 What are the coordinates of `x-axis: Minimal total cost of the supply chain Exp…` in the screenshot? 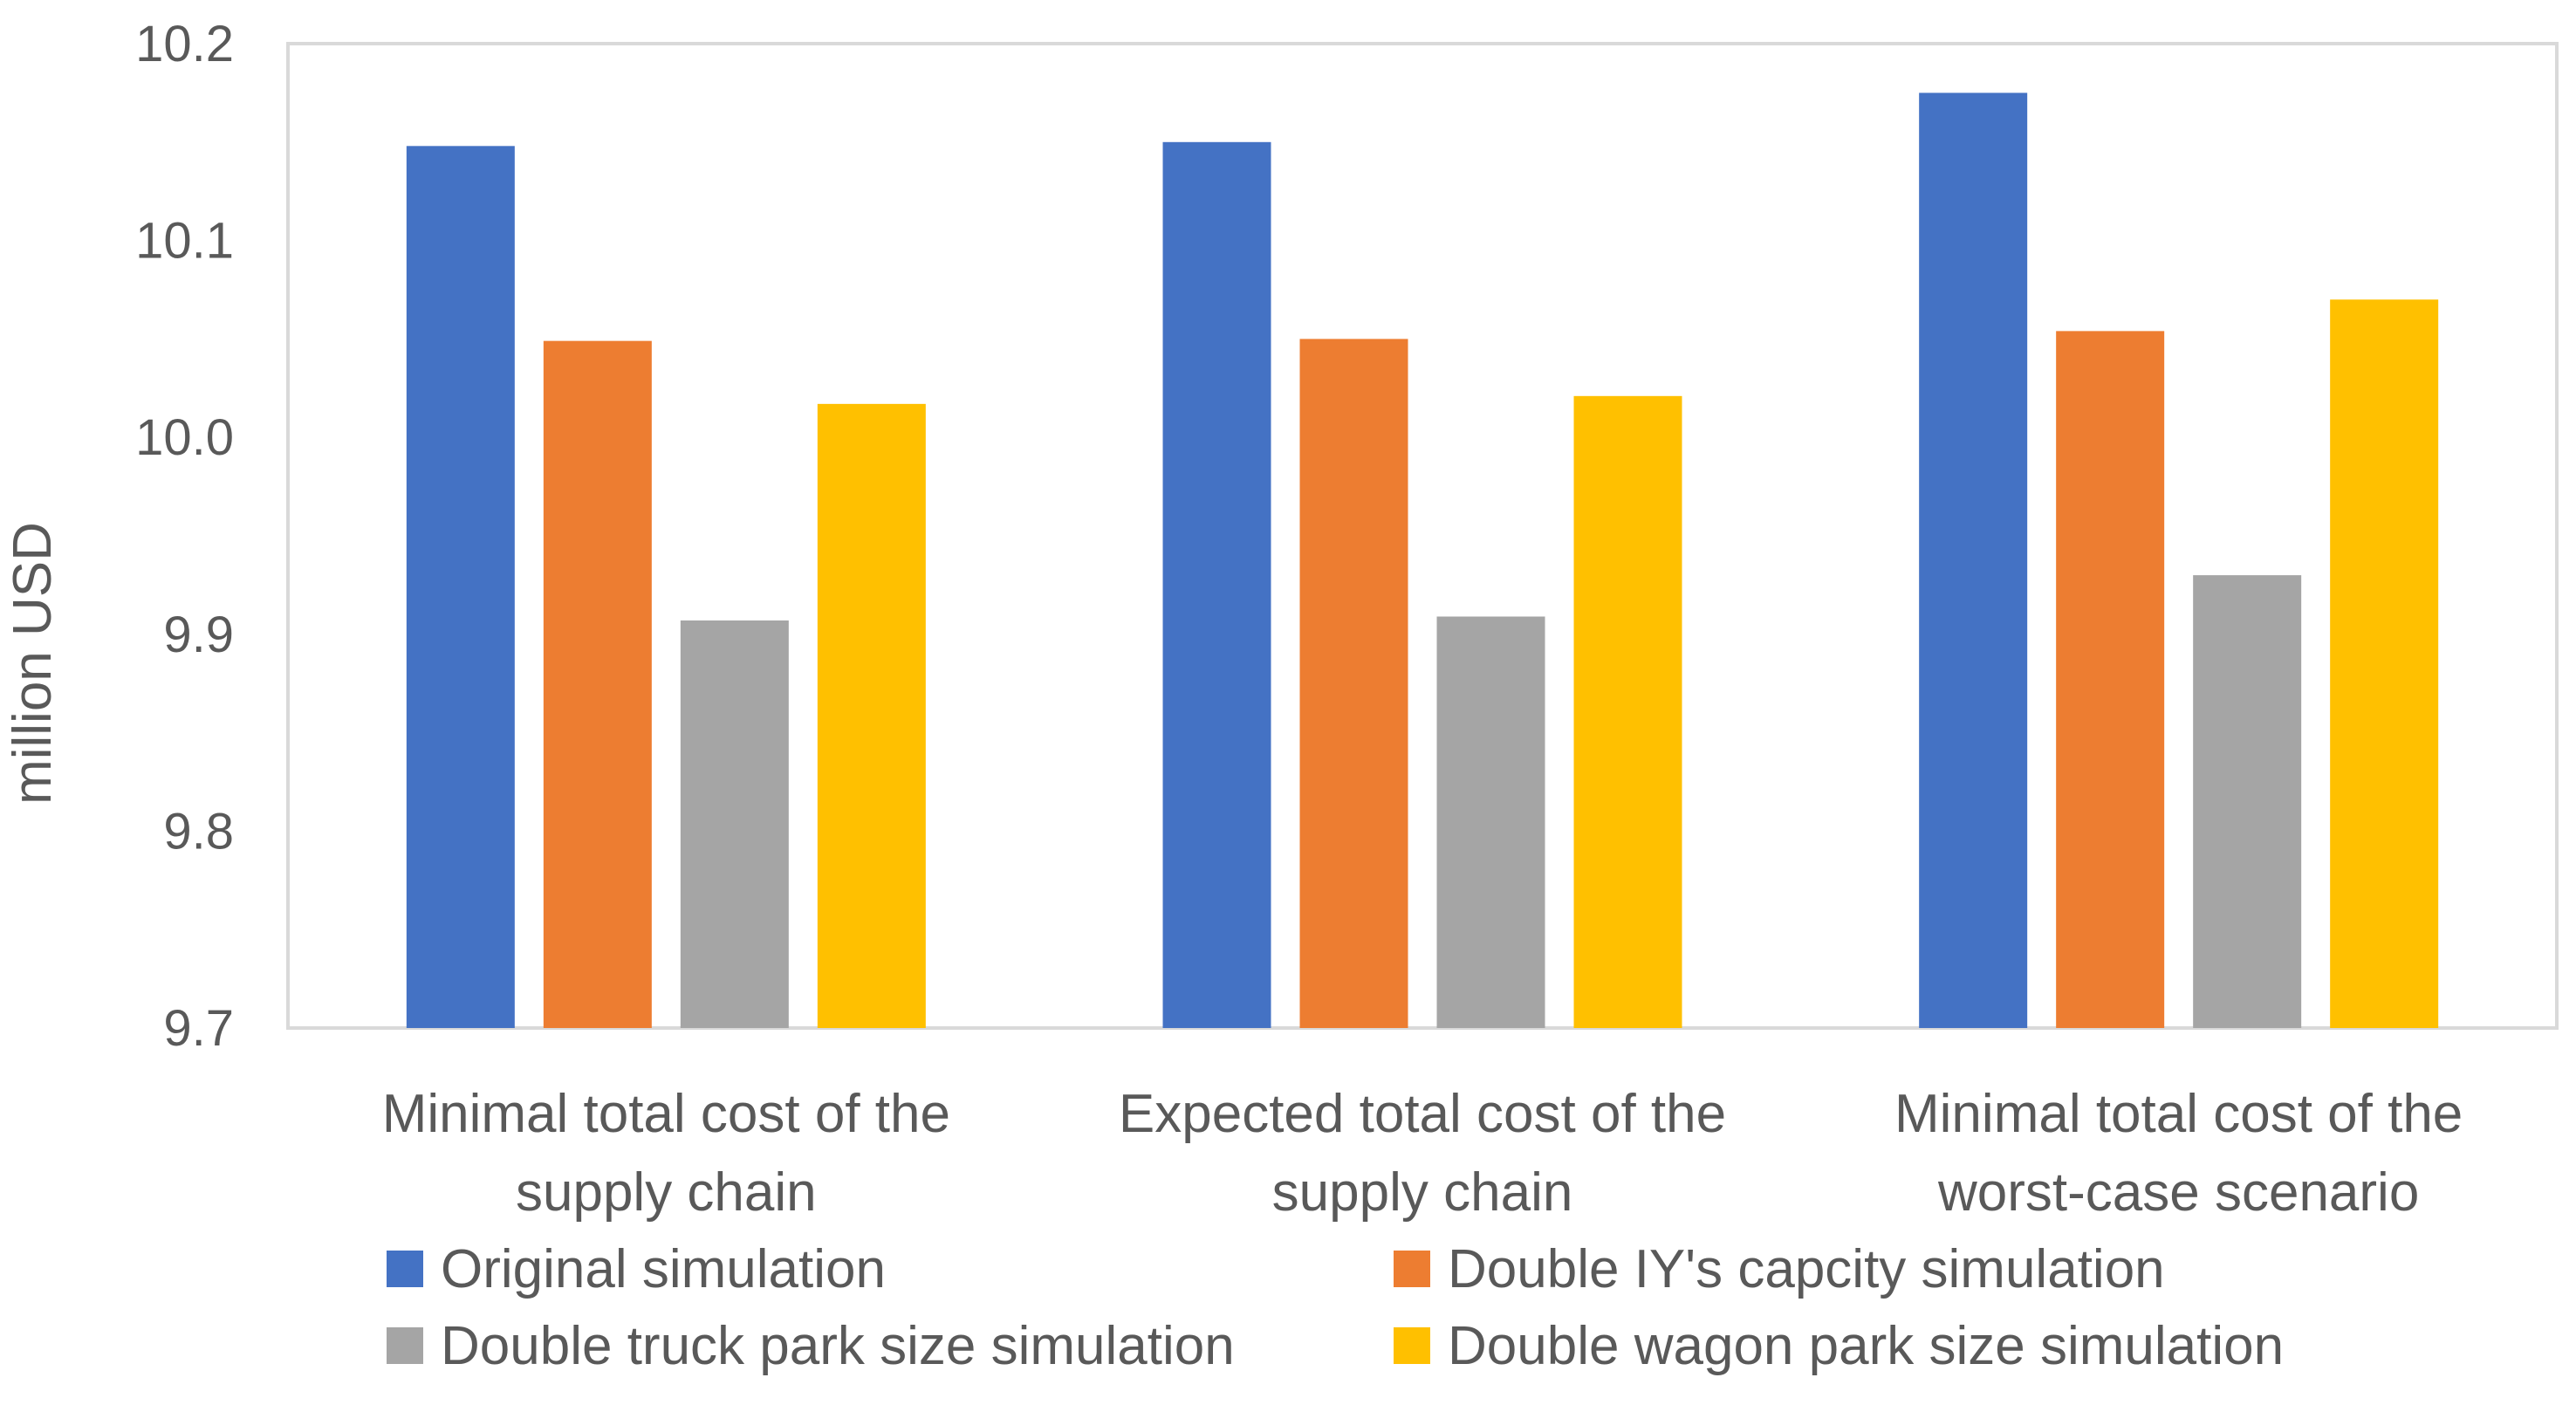 It's located at (1422, 1153).